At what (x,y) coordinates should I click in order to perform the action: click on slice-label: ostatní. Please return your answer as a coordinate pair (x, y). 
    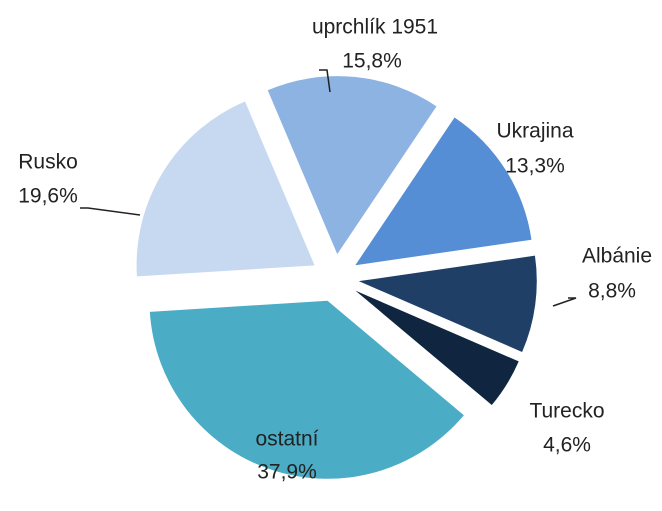
    Looking at the image, I should click on (286, 439).